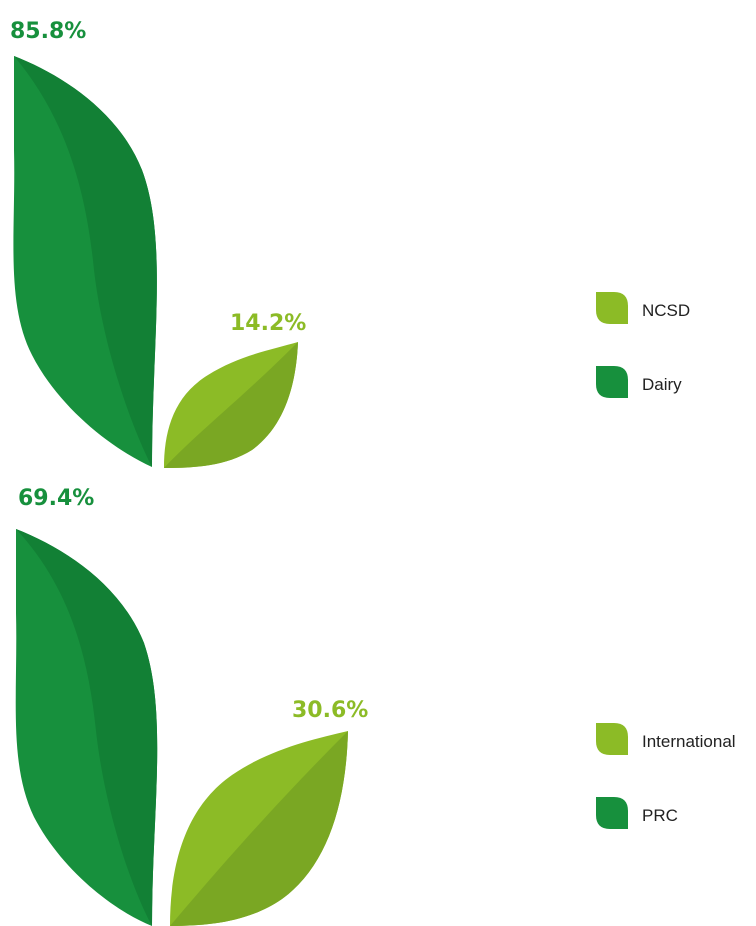  What do you see at coordinates (268, 323) in the screenshot?
I see `data-label-ncsd: 14.2%` at bounding box center [268, 323].